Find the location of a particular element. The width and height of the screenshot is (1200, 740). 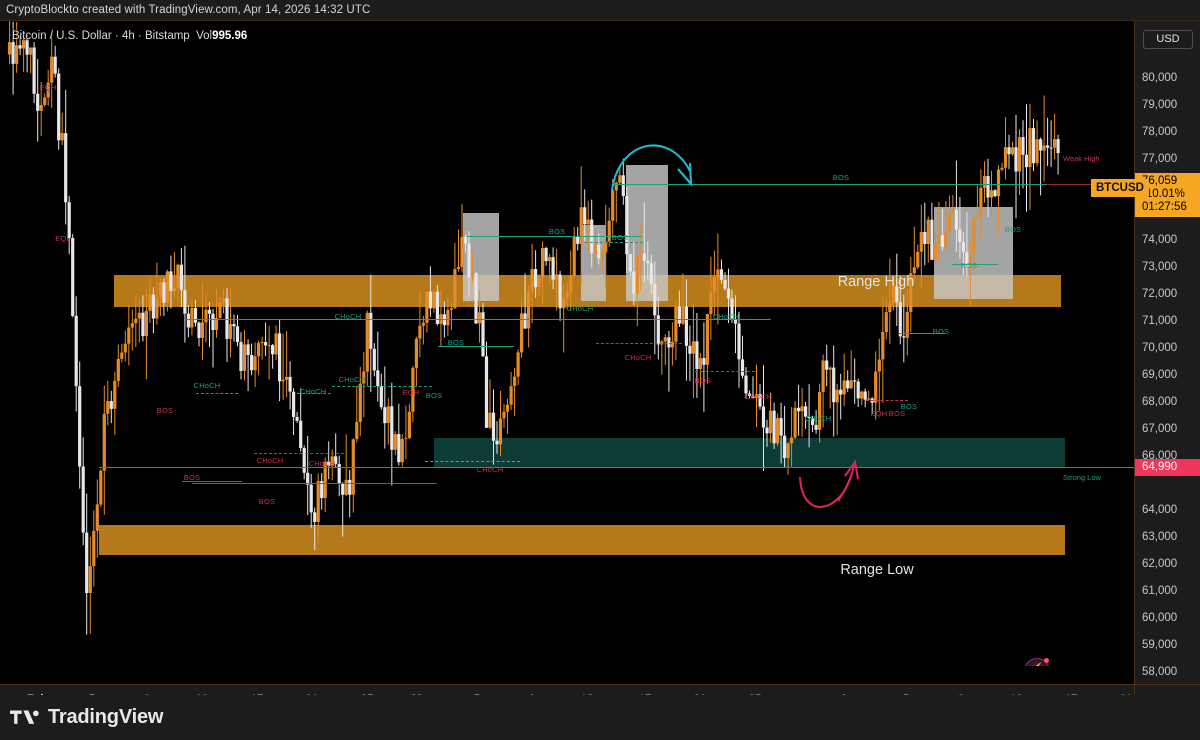

label-weak-high: Weak High is located at coordinates (1081, 158).